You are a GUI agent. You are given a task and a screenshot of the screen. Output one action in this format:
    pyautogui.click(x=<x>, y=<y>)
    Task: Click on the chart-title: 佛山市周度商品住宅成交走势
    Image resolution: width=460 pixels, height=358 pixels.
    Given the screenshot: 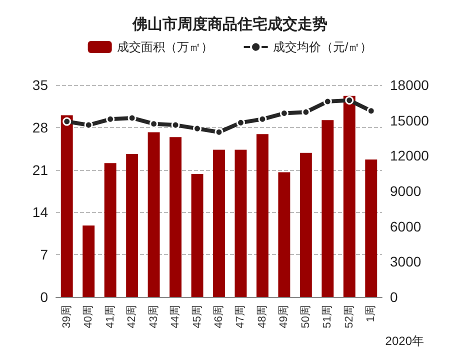 What is the action you would take?
    pyautogui.click(x=230, y=24)
    